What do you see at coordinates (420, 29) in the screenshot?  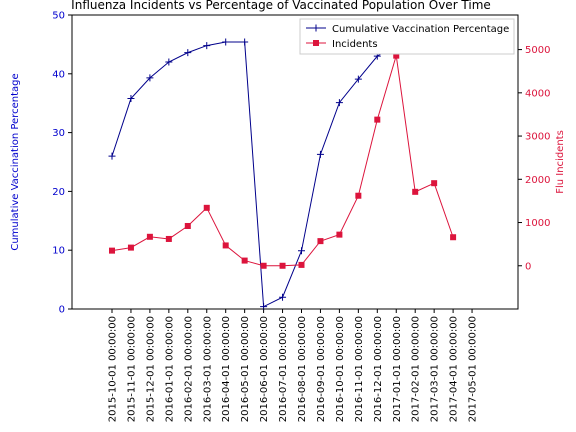 I see `legend-label-vaccination: Cumulative Vaccination Percentage` at bounding box center [420, 29].